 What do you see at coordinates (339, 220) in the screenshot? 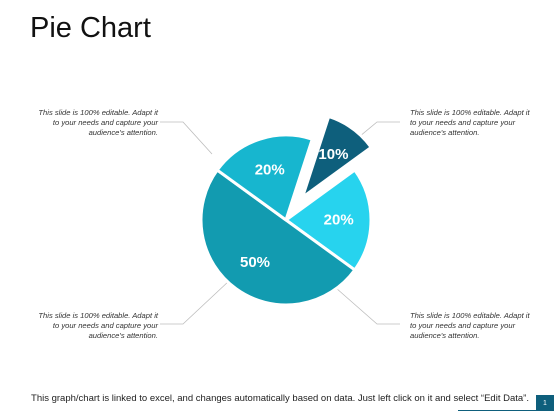
I see `pie-slice-label-1: 20%` at bounding box center [339, 220].